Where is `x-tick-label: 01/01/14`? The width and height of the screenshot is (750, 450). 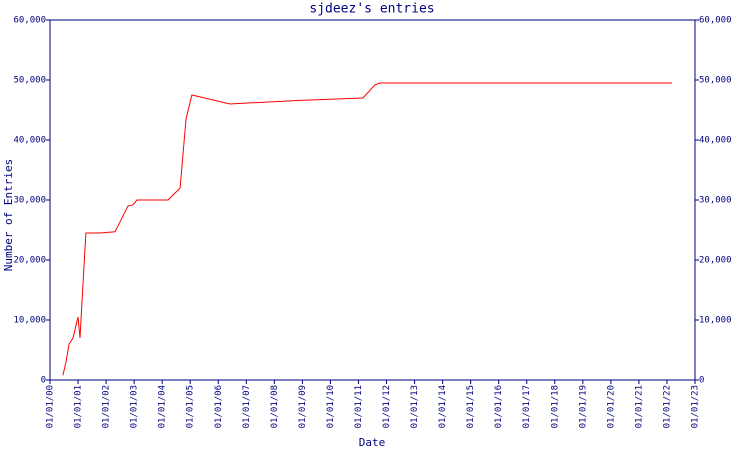
x-tick-label: 01/01/14 is located at coordinates (443, 406).